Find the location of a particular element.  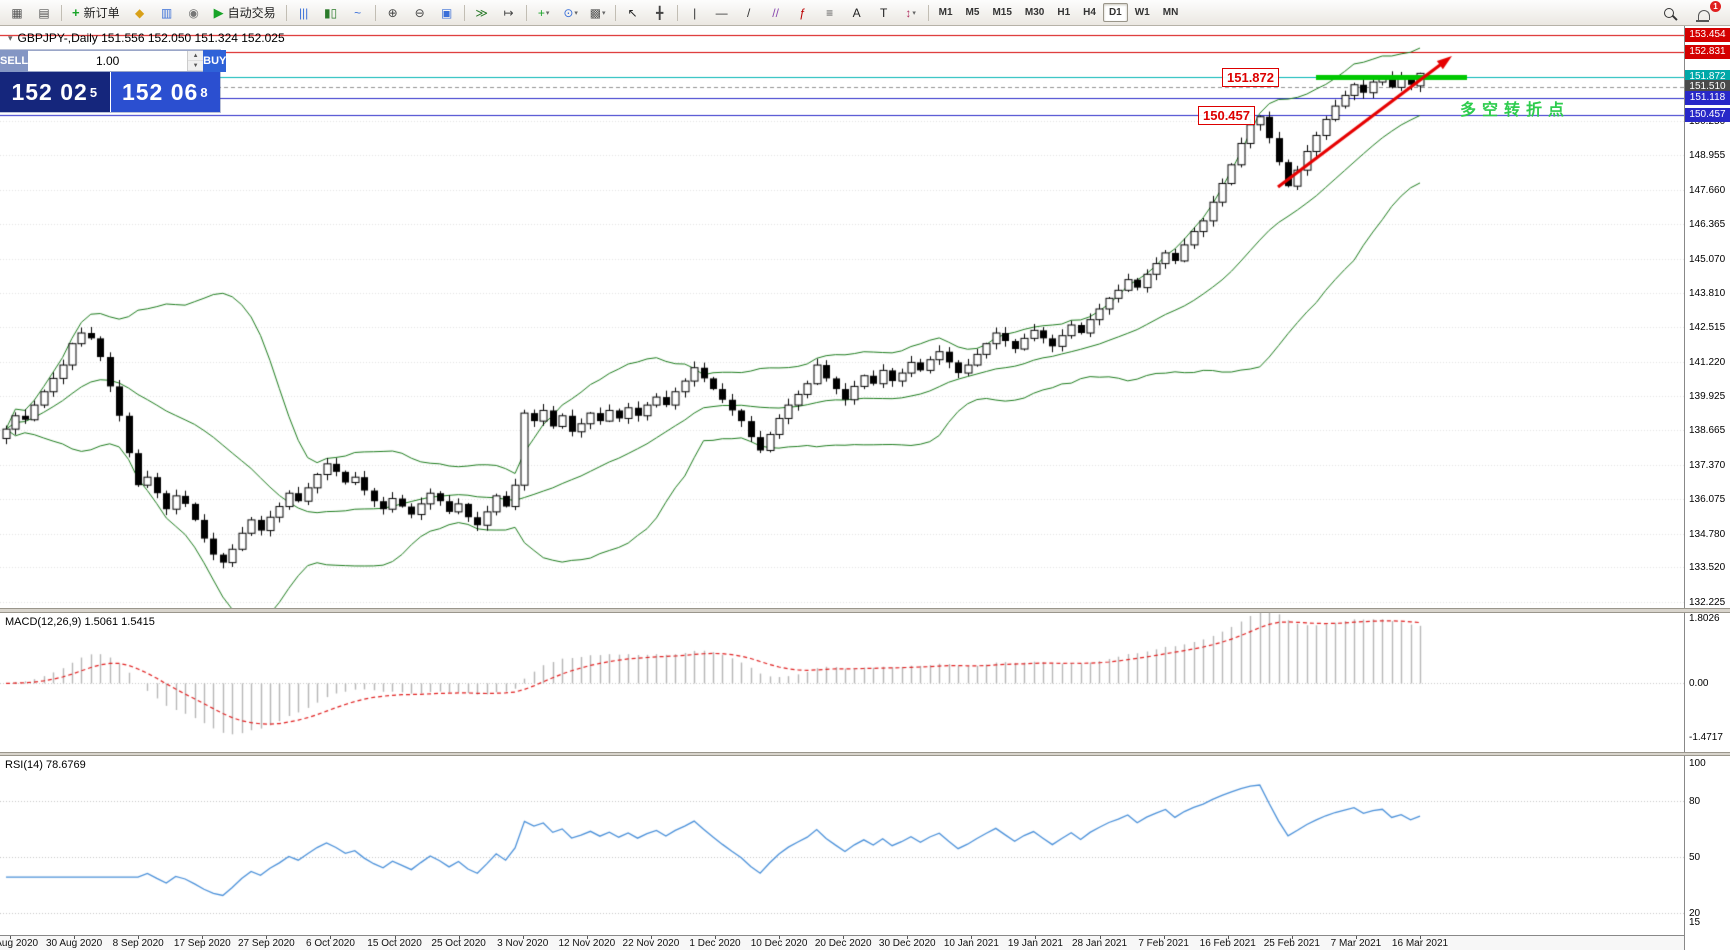

time-axis-label: 30 Dec 2020 is located at coordinates (907, 943).